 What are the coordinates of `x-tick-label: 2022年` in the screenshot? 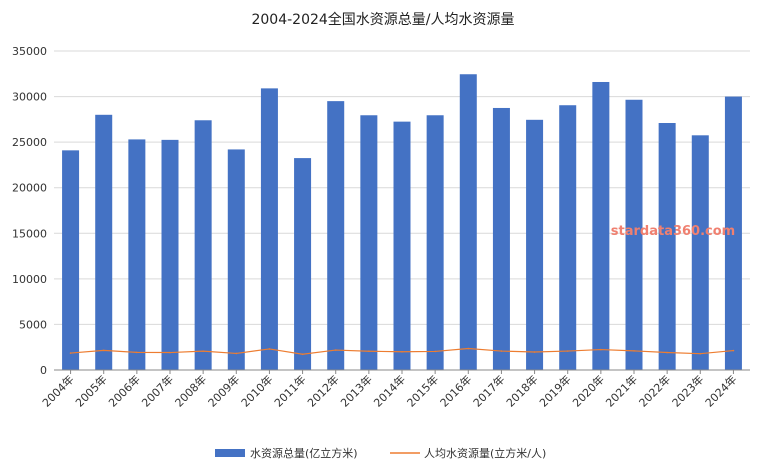 It's located at (654, 390).